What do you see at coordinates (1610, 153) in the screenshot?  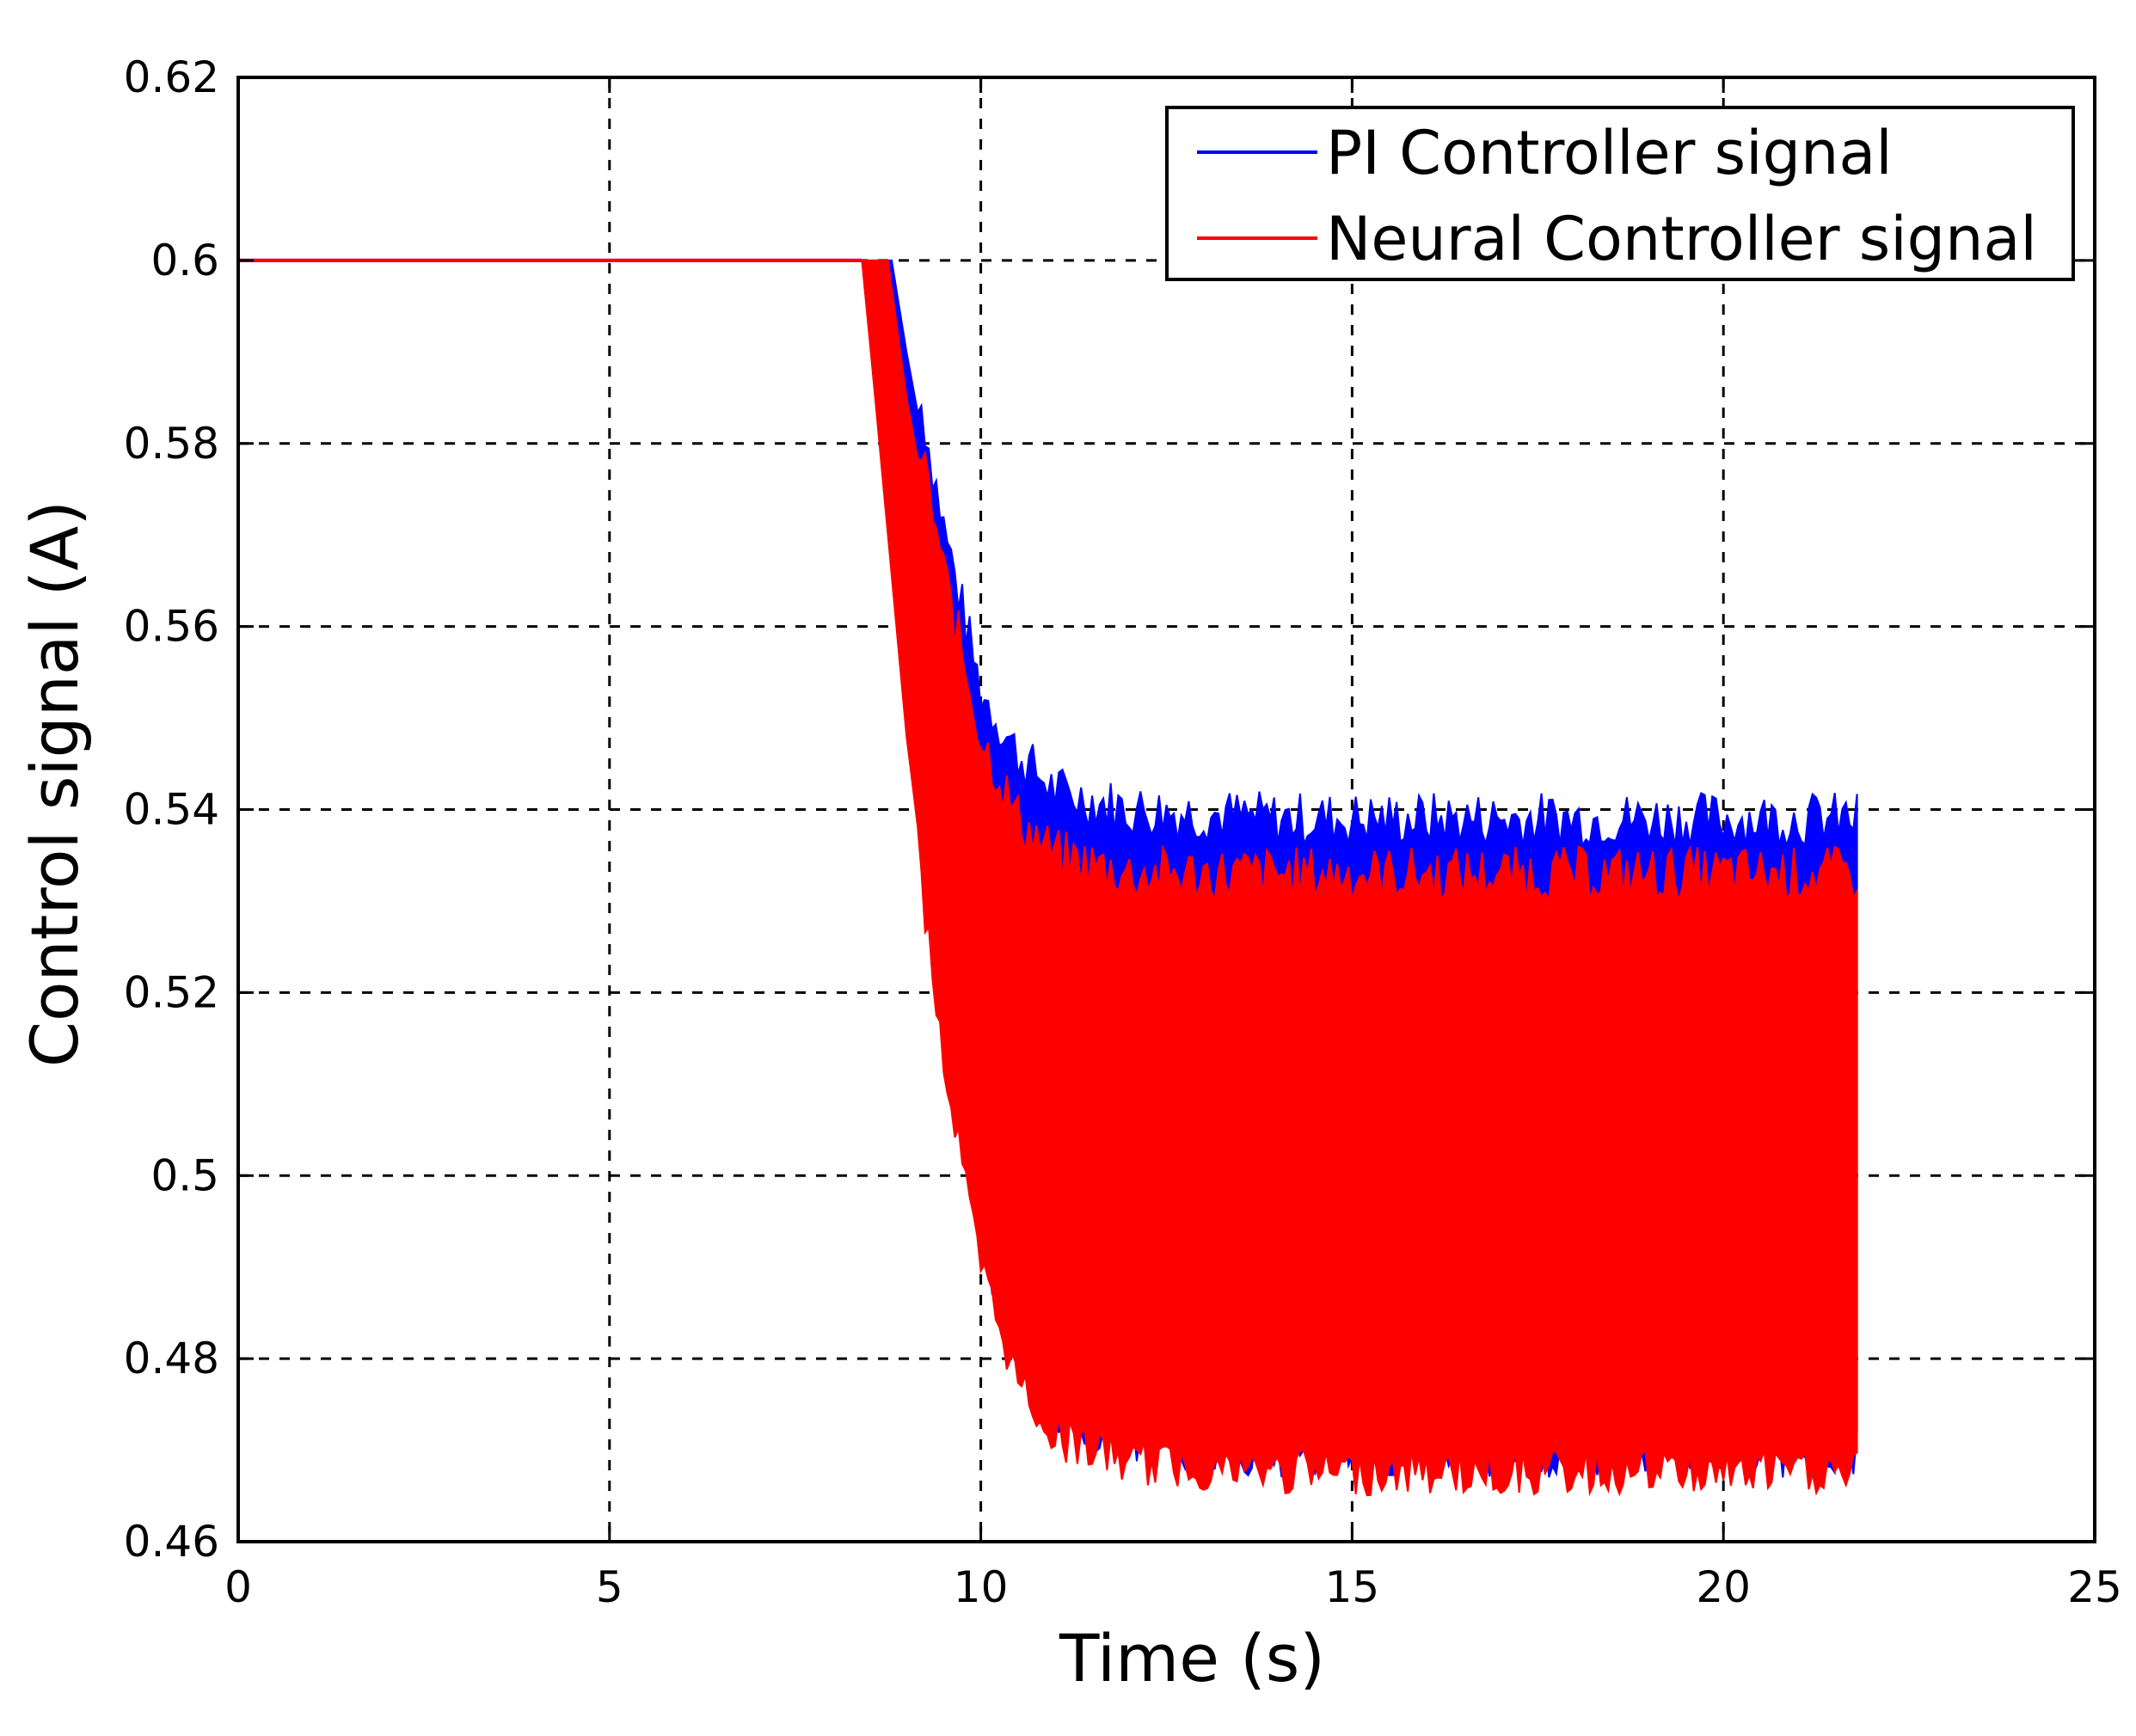 I see `legend-label-pi: PI Controller signal` at bounding box center [1610, 153].